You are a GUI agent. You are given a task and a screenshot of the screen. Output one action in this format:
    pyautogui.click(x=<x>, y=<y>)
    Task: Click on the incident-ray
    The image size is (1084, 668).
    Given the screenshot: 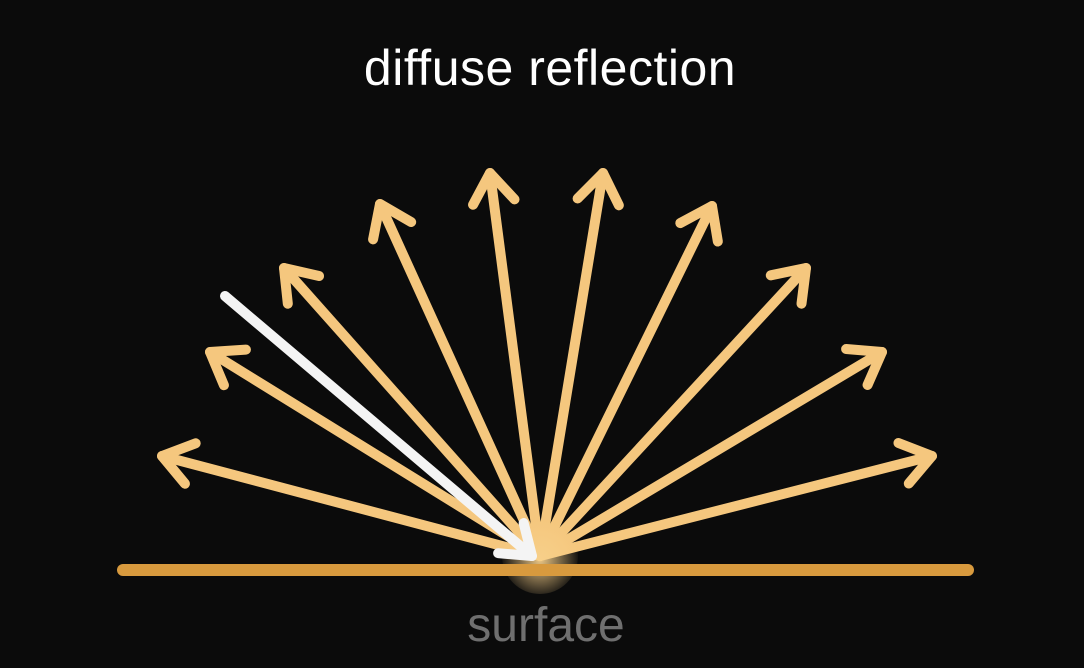 What is the action you would take?
    pyautogui.click(x=378, y=426)
    